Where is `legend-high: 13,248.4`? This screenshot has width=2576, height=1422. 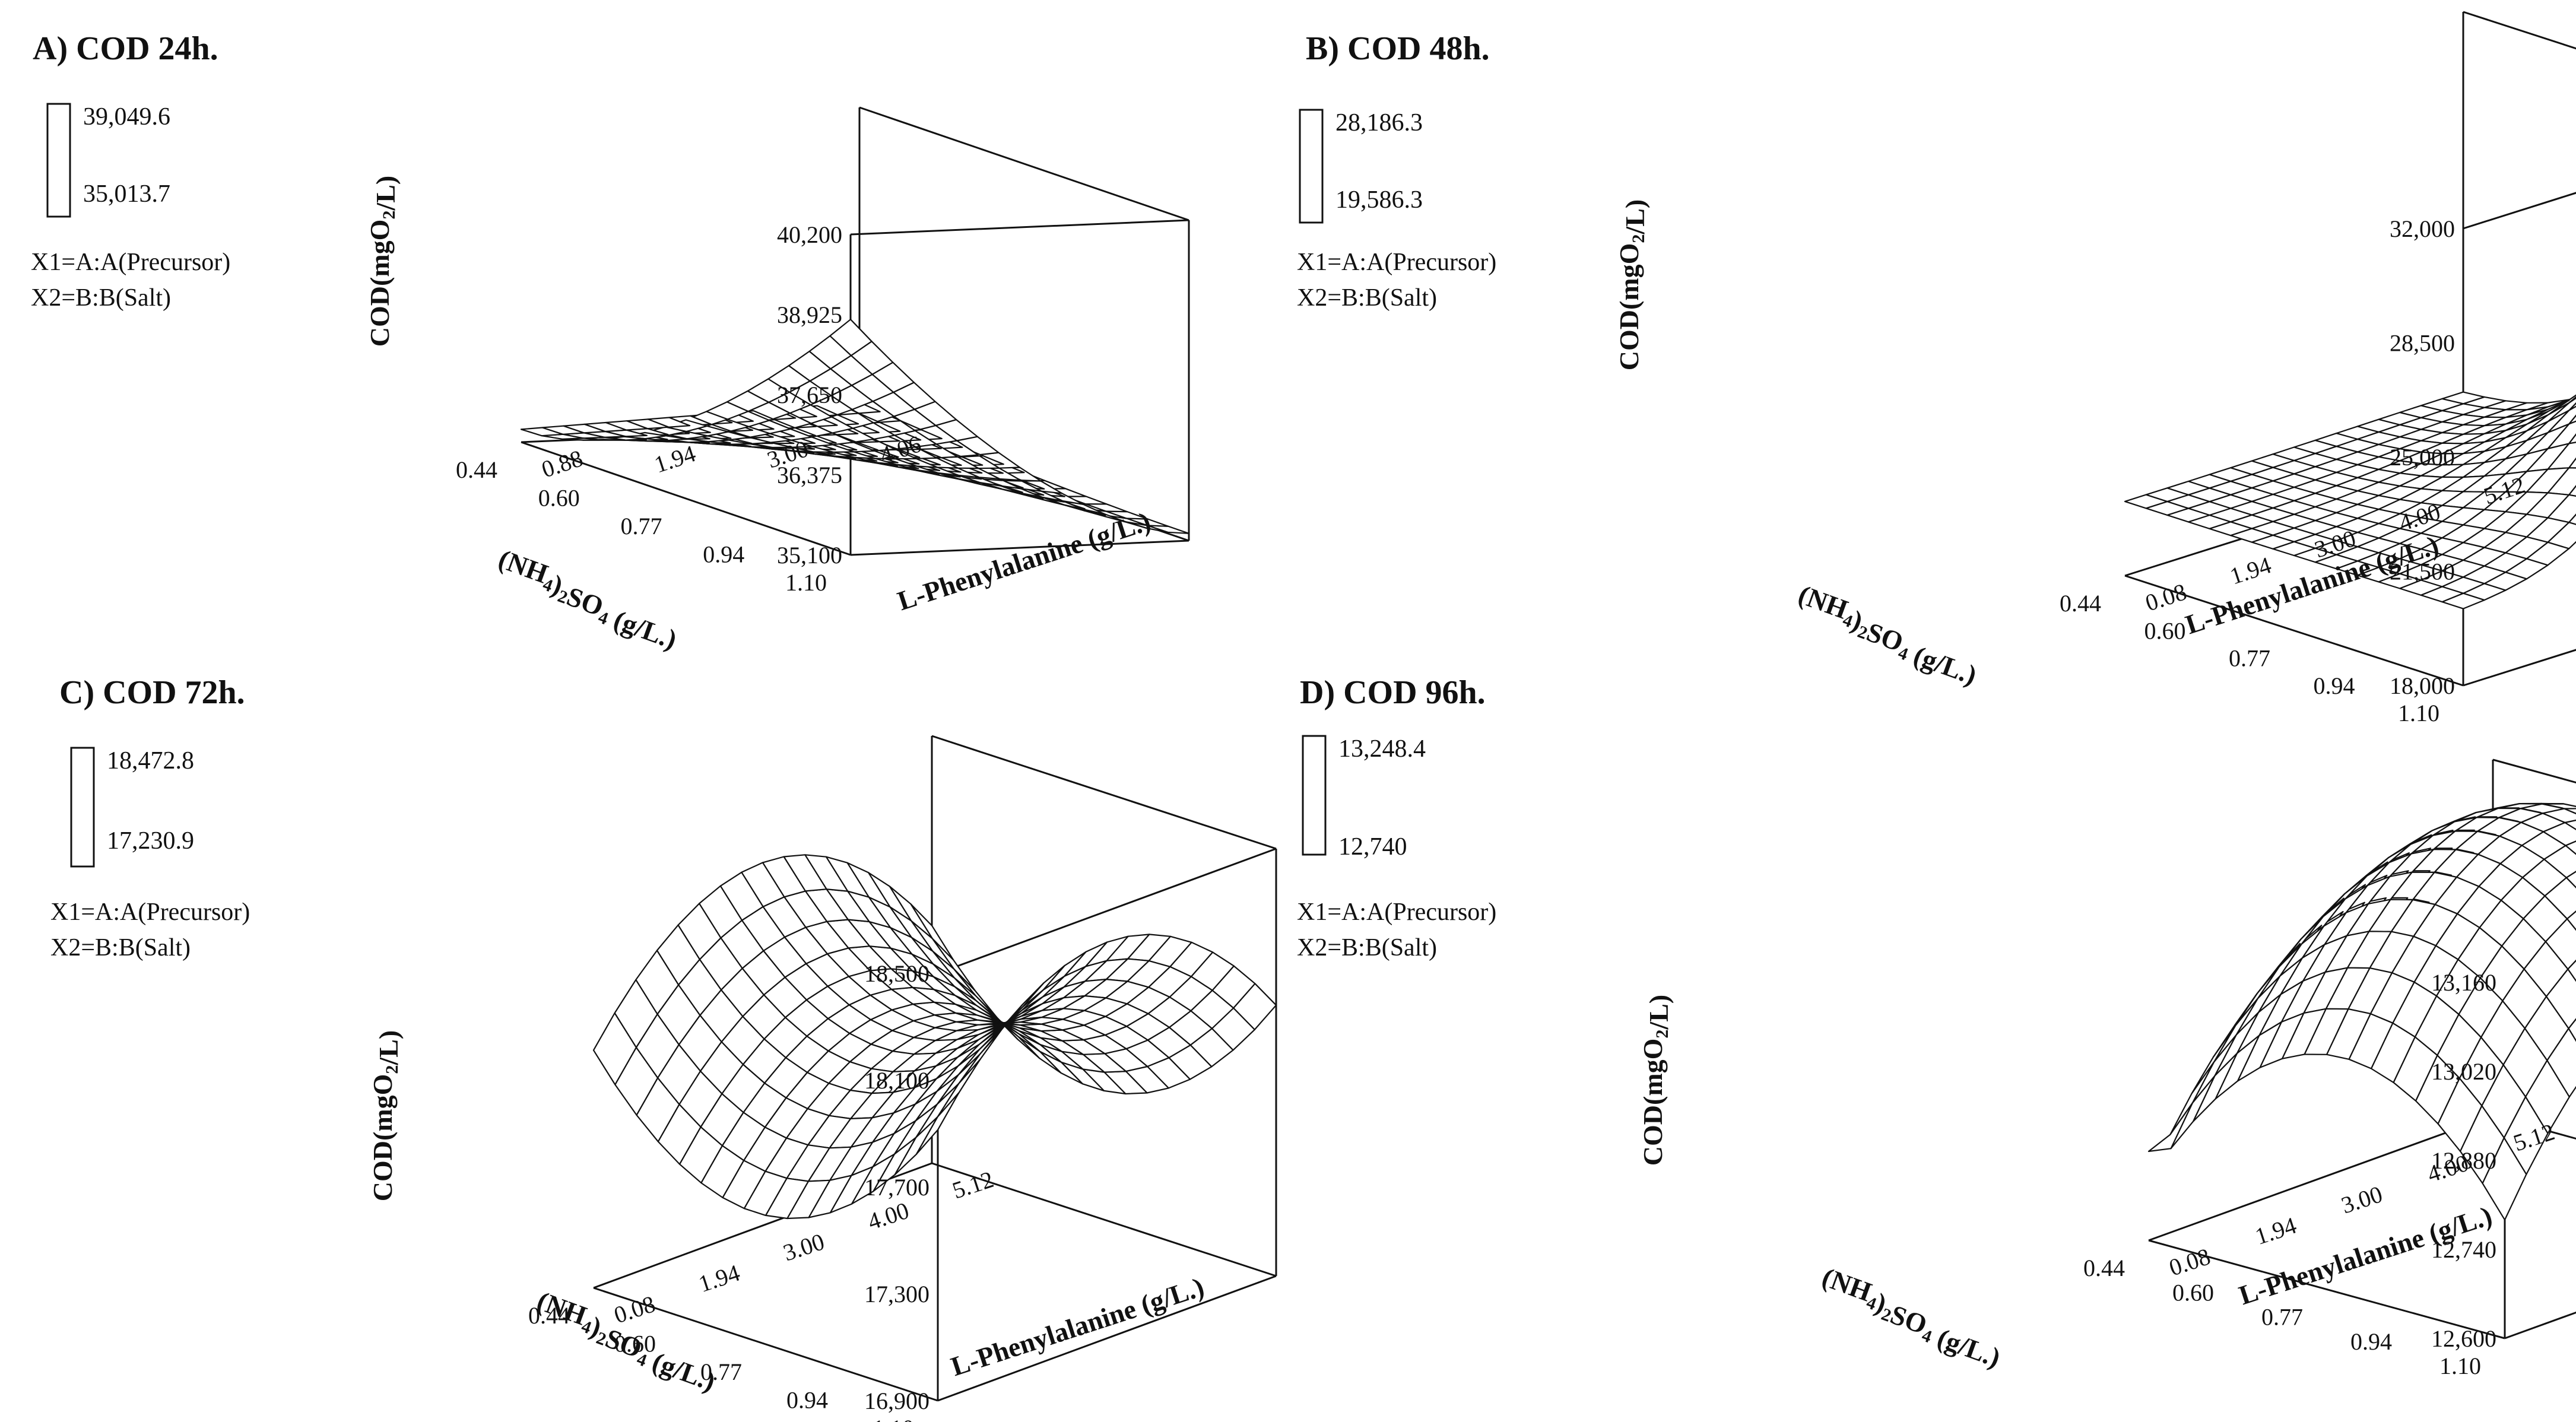 legend-high: 13,248.4 is located at coordinates (1382, 749).